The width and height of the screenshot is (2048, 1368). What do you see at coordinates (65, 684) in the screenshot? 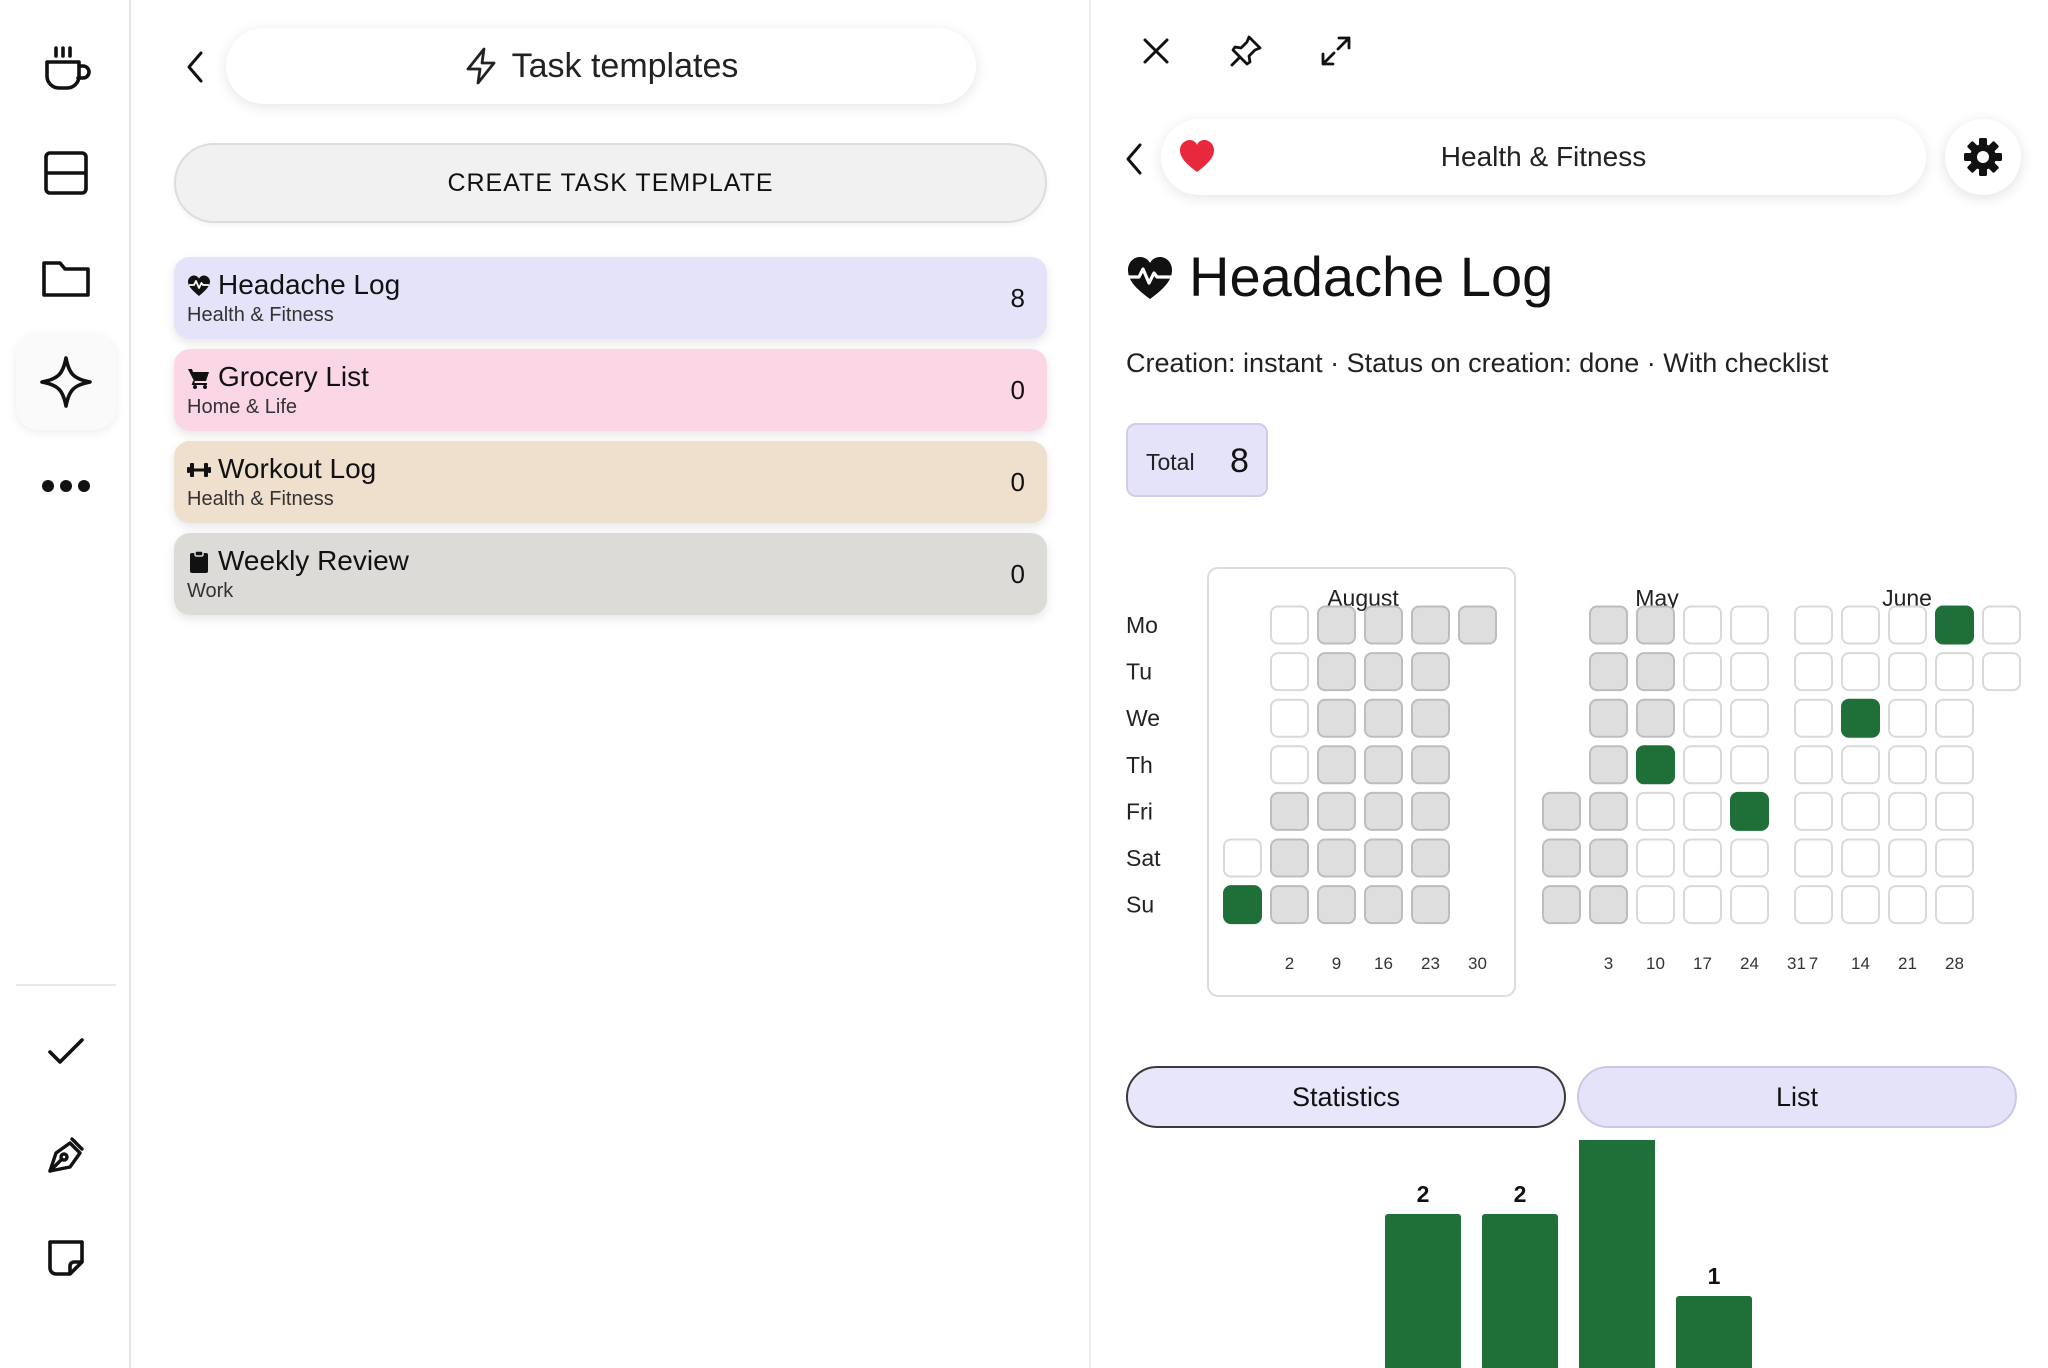
I see `nav-rail` at bounding box center [65, 684].